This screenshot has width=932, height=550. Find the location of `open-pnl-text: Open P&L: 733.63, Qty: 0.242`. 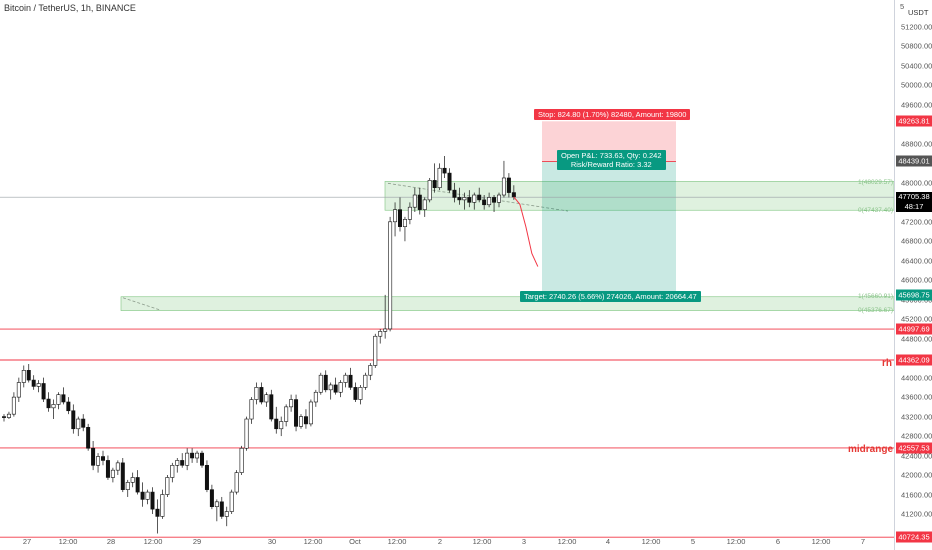

open-pnl-text: Open P&L: 733.63, Qty: 0.242 is located at coordinates (611, 155).